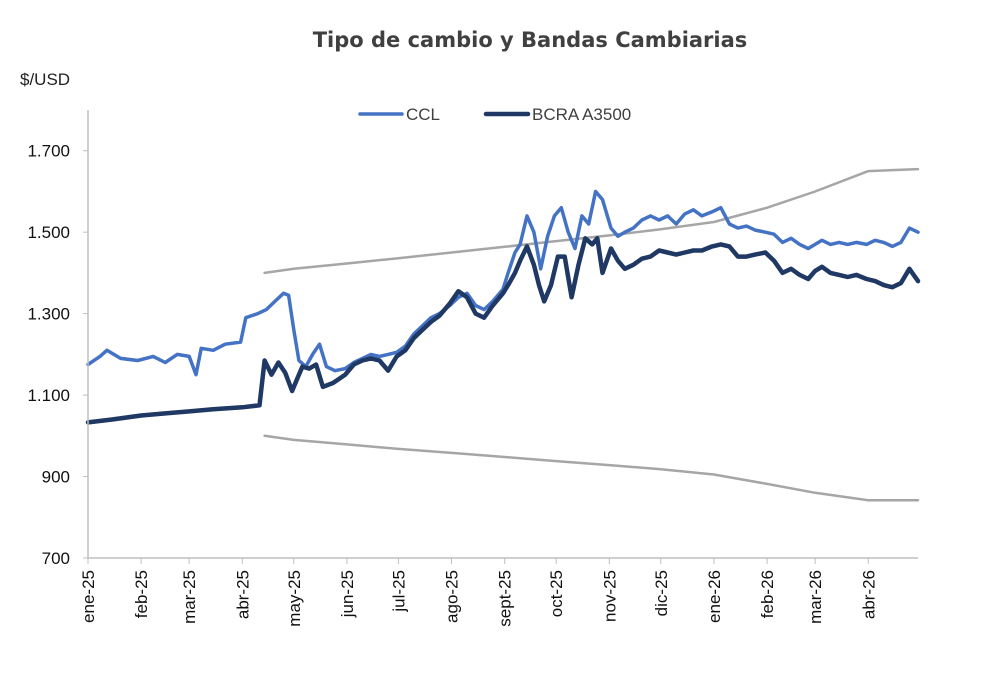 The width and height of the screenshot is (995, 677). What do you see at coordinates (398, 591) in the screenshot?
I see `x-tick-label: jul-25` at bounding box center [398, 591].